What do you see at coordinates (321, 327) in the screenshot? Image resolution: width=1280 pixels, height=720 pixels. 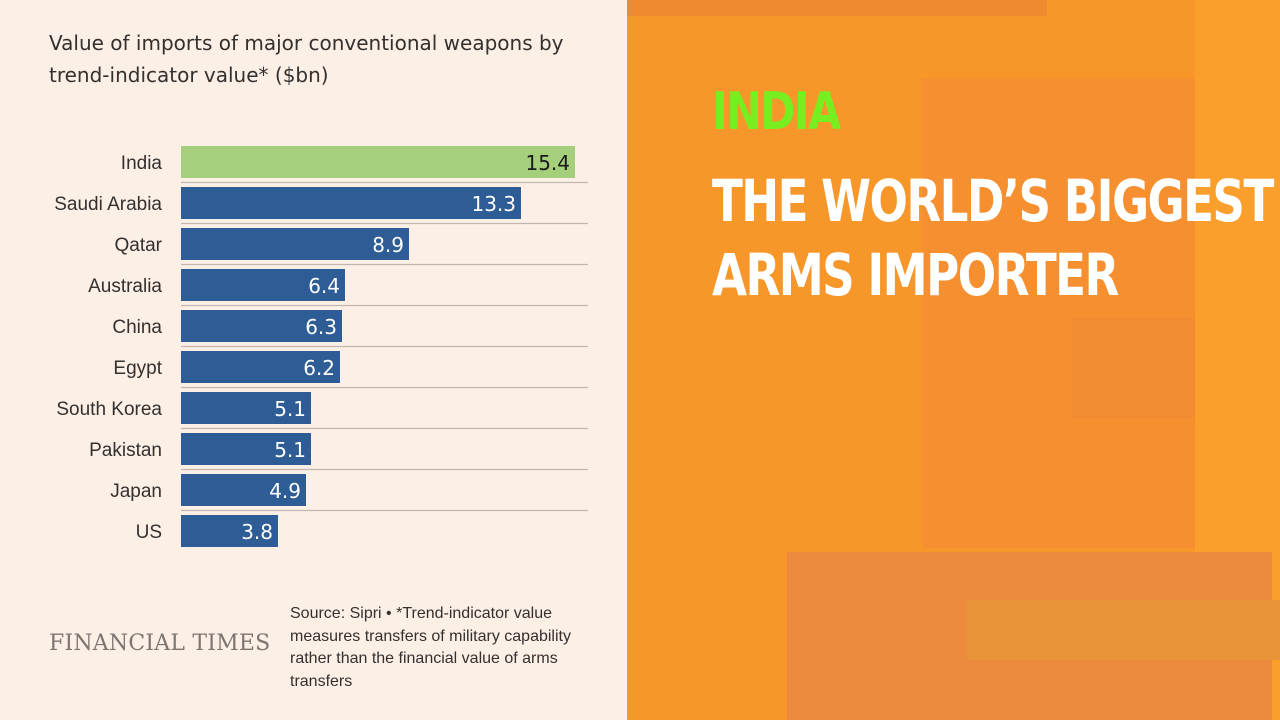 I see `value-label: 6.3` at bounding box center [321, 327].